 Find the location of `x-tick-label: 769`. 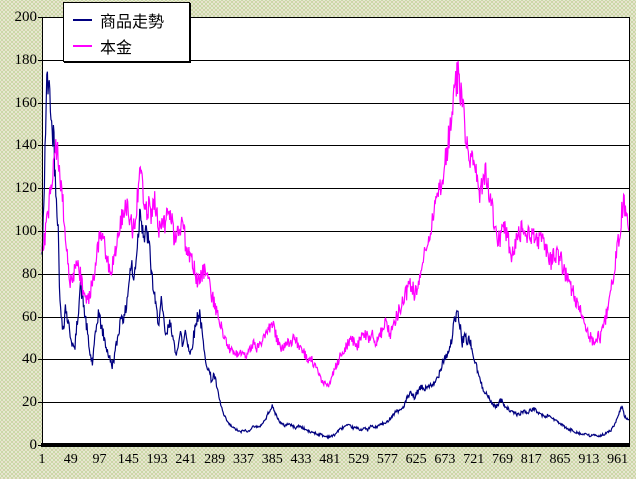

x-tick-label: 769 is located at coordinates (502, 459).